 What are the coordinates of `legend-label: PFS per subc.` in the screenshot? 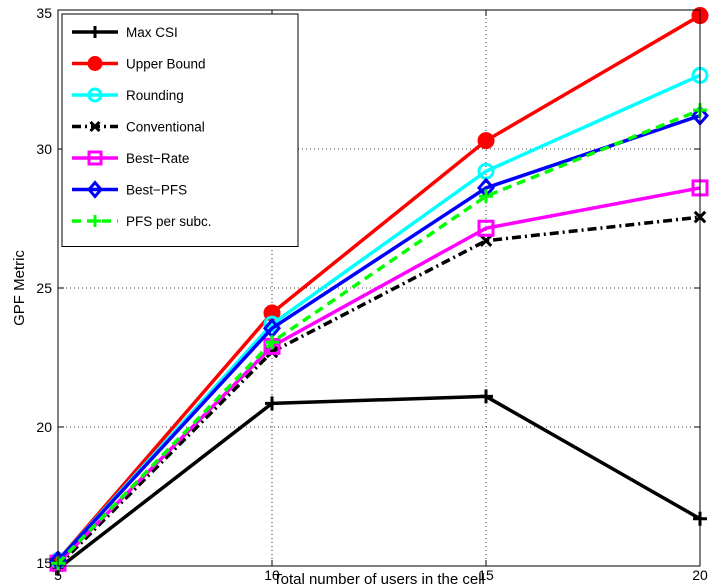 It's located at (169, 221).